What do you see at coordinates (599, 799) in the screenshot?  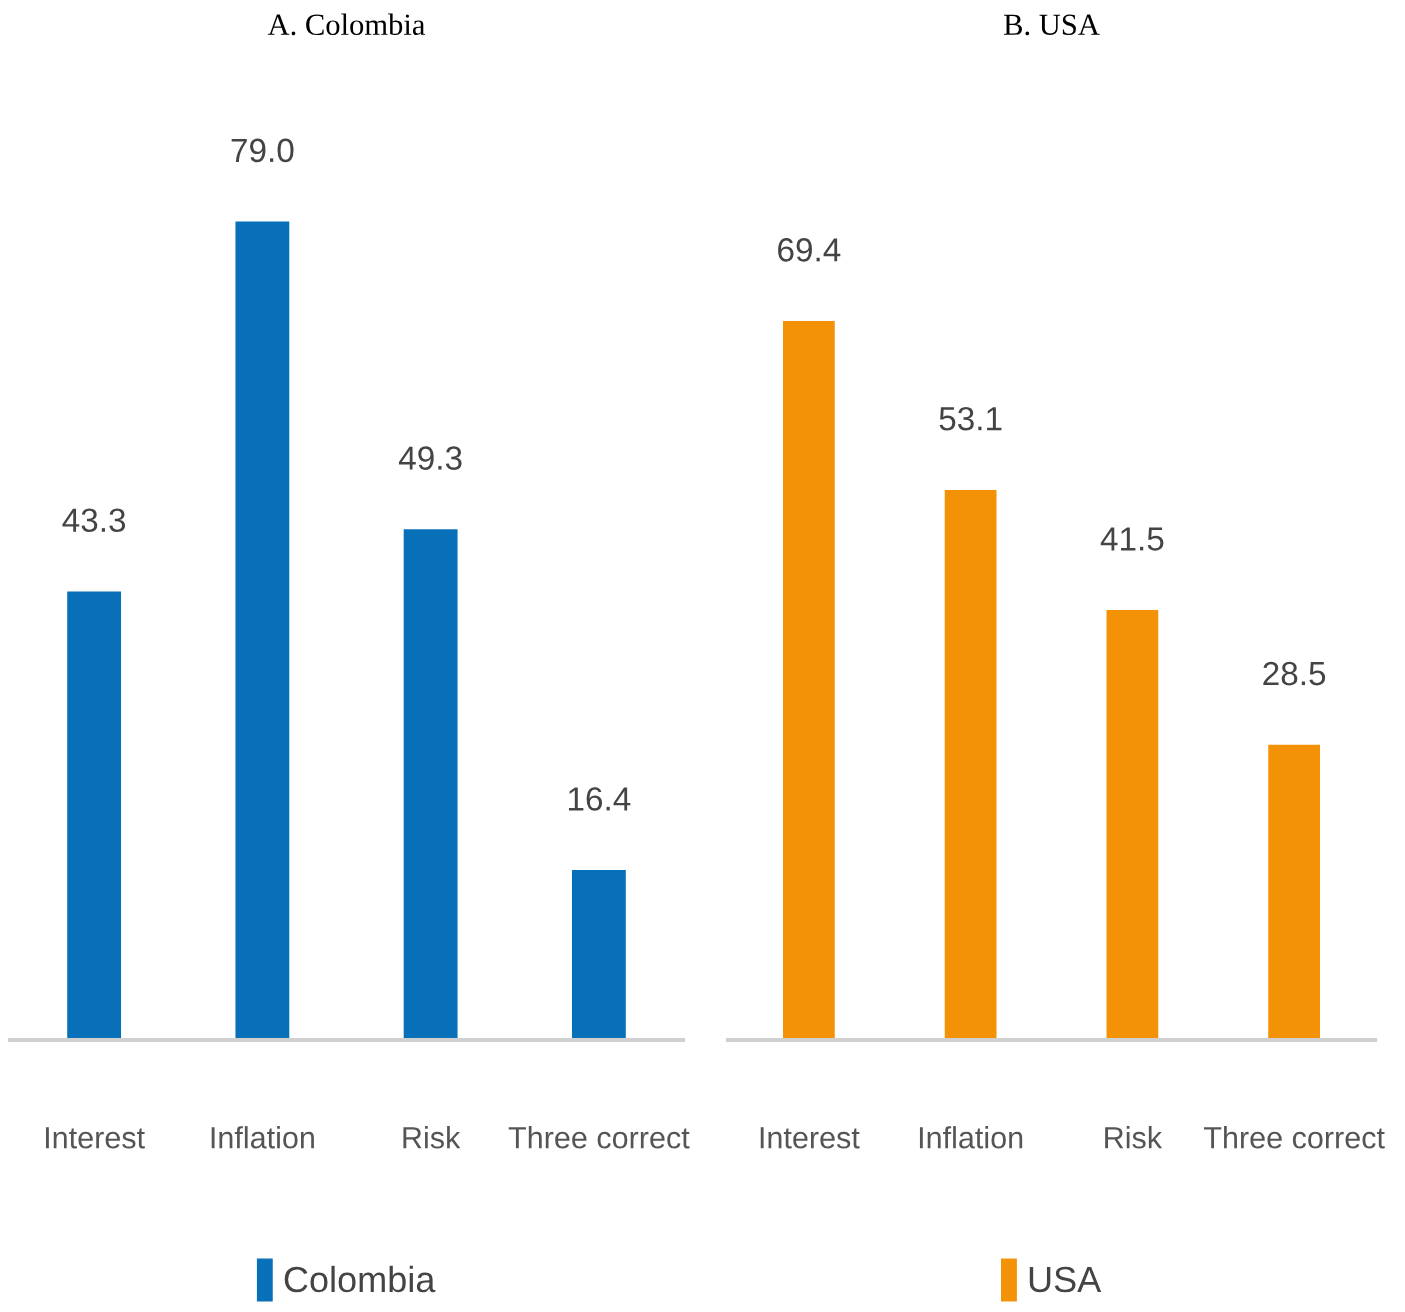 I see `data-label: 16.4` at bounding box center [599, 799].